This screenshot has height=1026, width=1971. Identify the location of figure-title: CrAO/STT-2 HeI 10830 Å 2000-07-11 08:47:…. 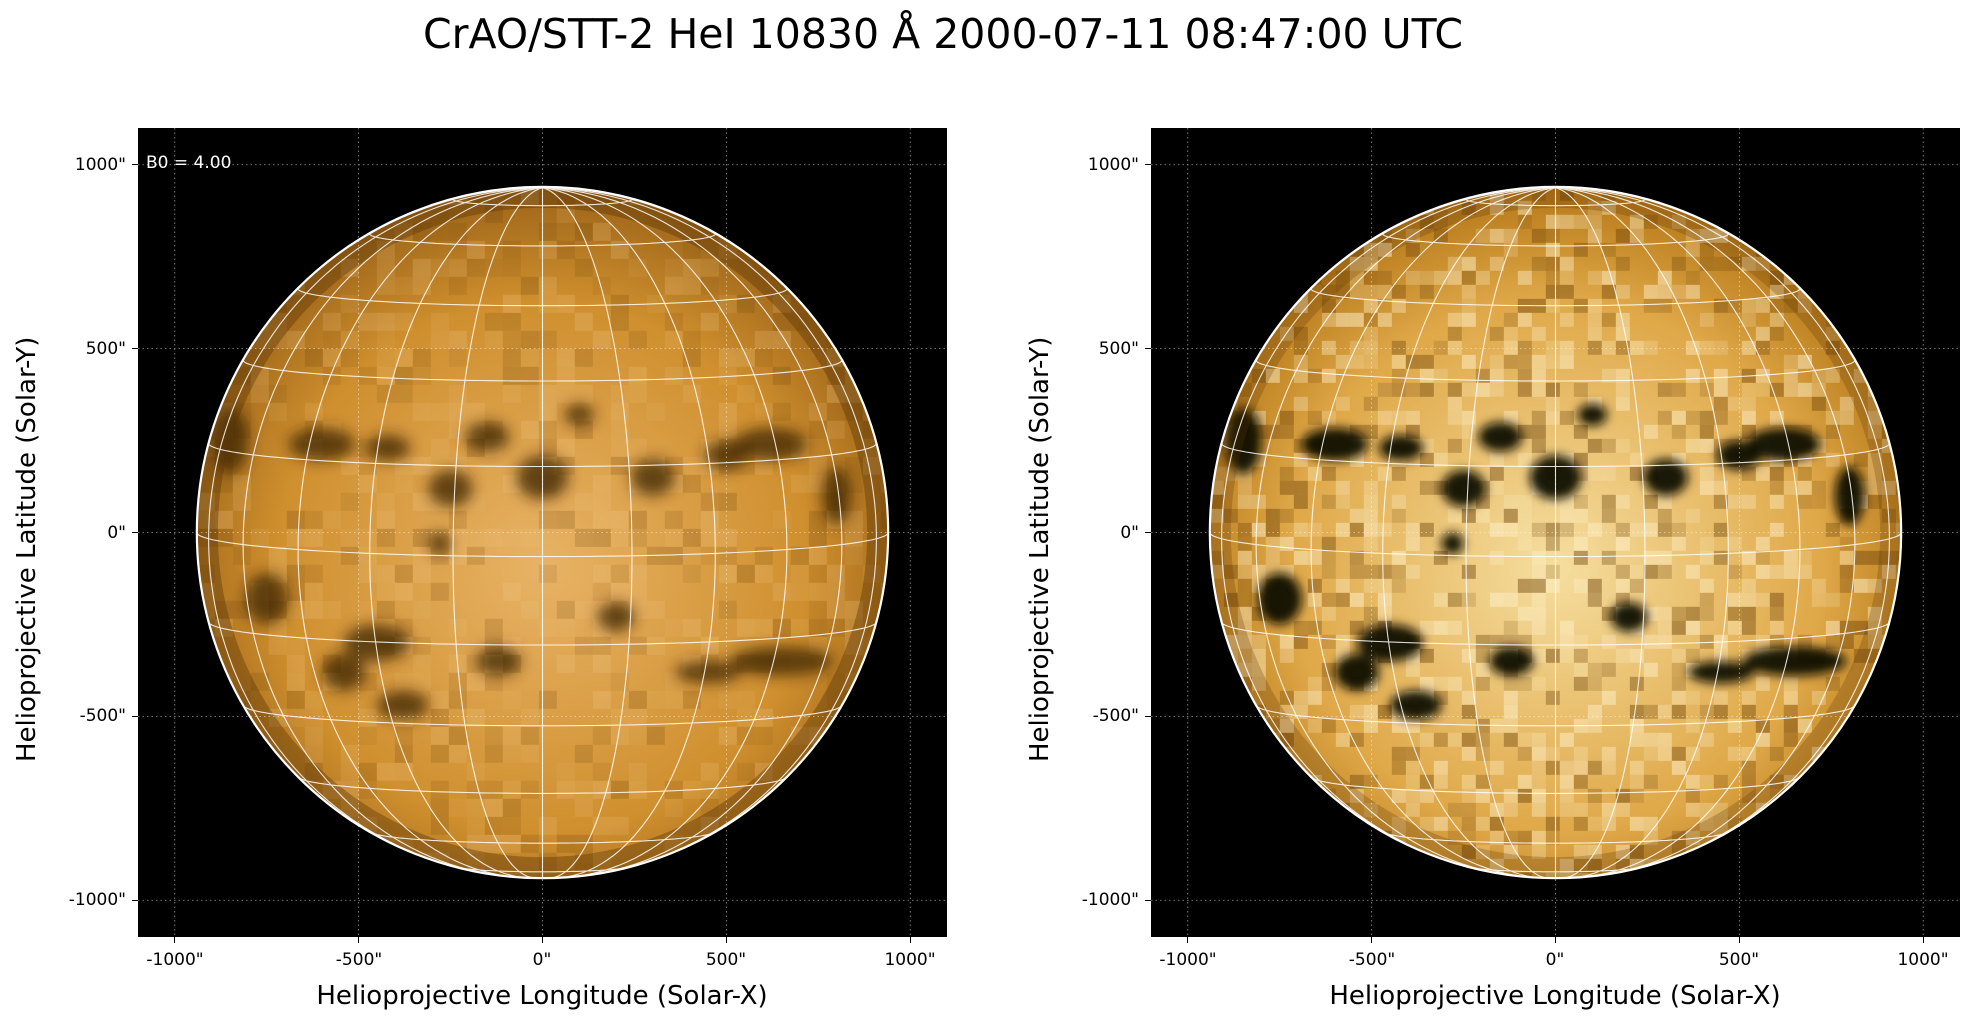
(943, 34).